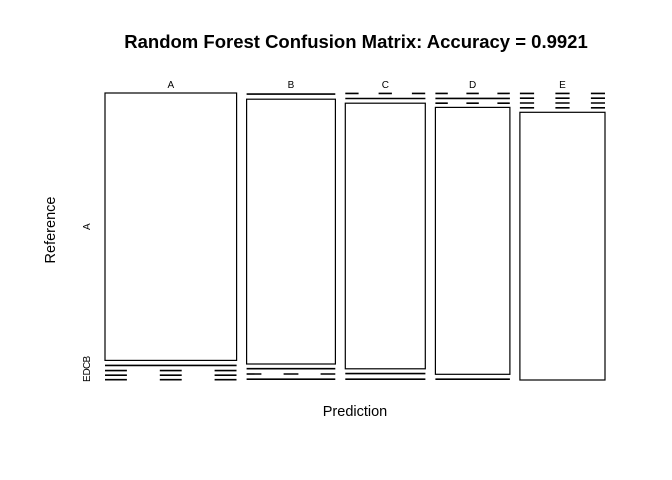 Image resolution: width=672 pixels, height=480 pixels. I want to click on y-tick-label: C, so click(87, 365).